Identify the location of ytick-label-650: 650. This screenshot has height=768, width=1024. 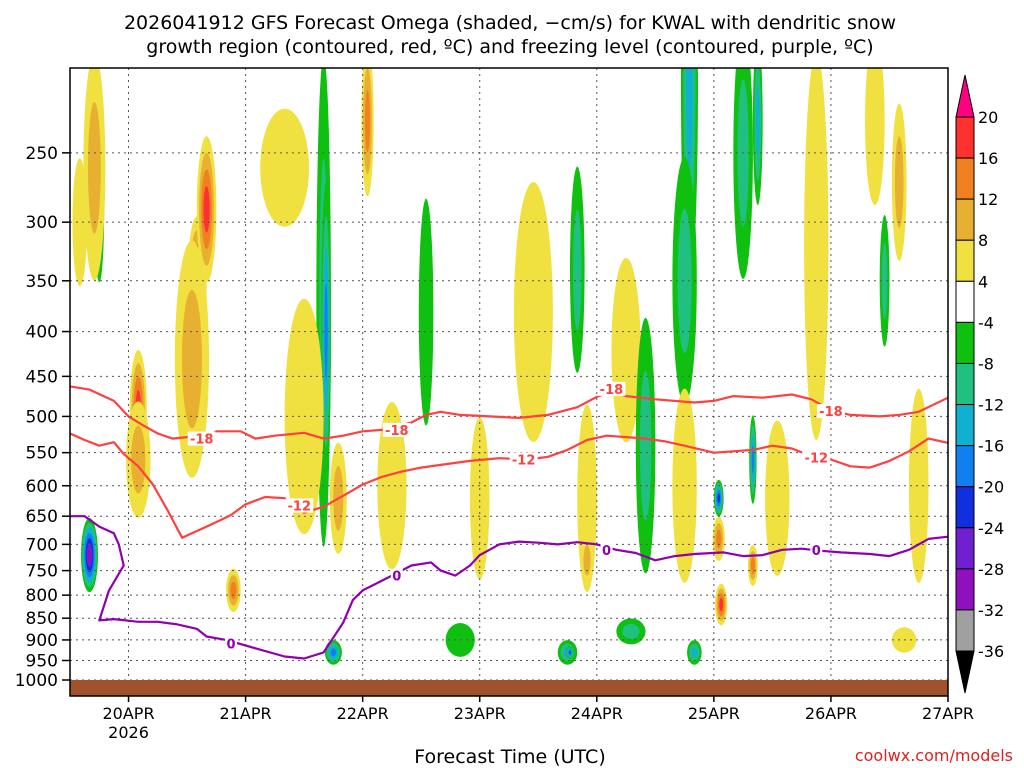
(42, 517).